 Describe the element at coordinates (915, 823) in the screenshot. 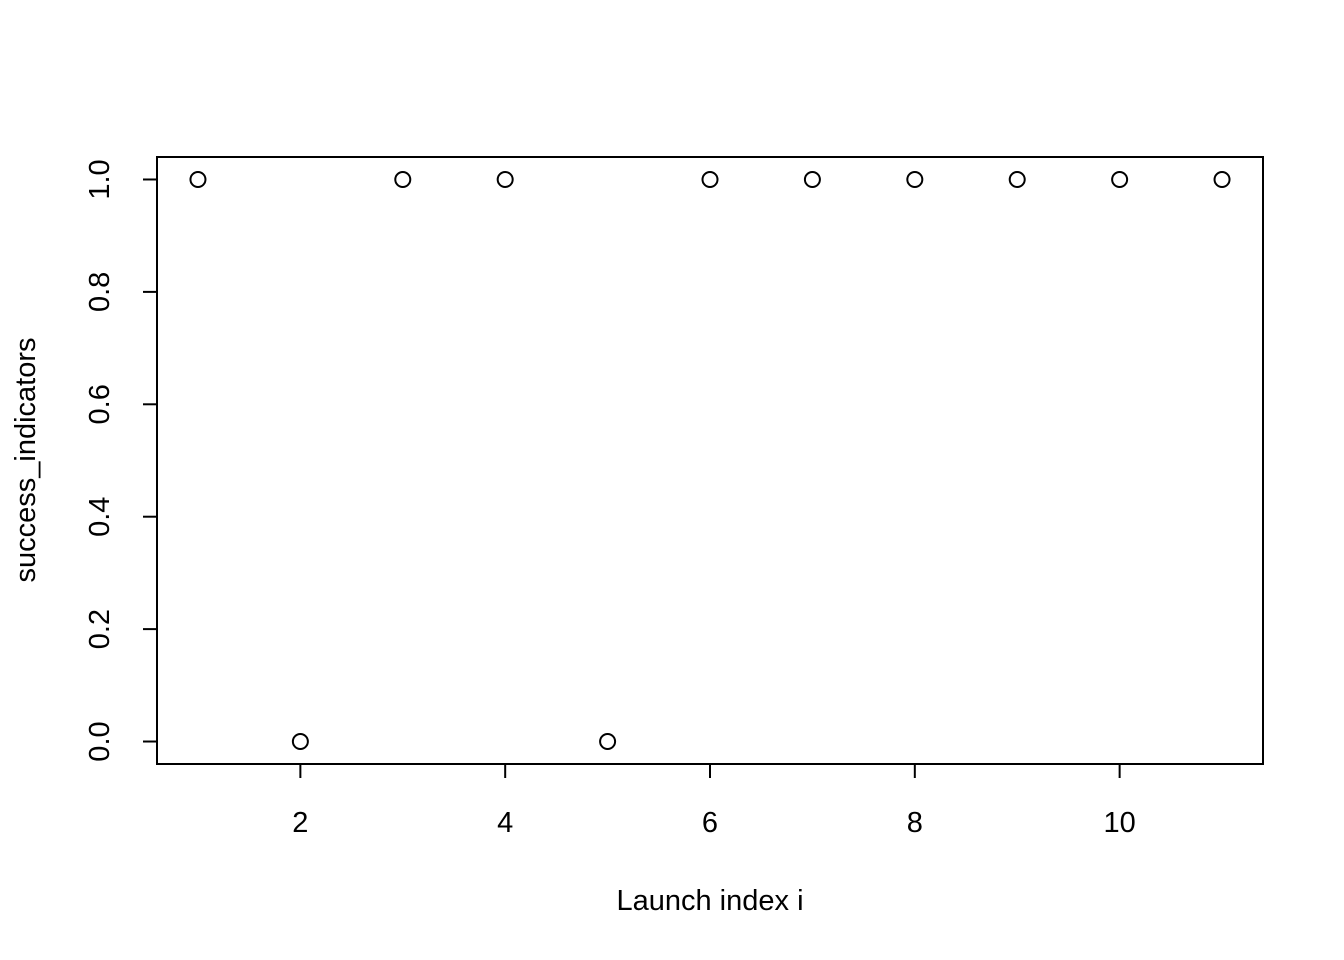

I see `x-tick-label: 8` at that location.